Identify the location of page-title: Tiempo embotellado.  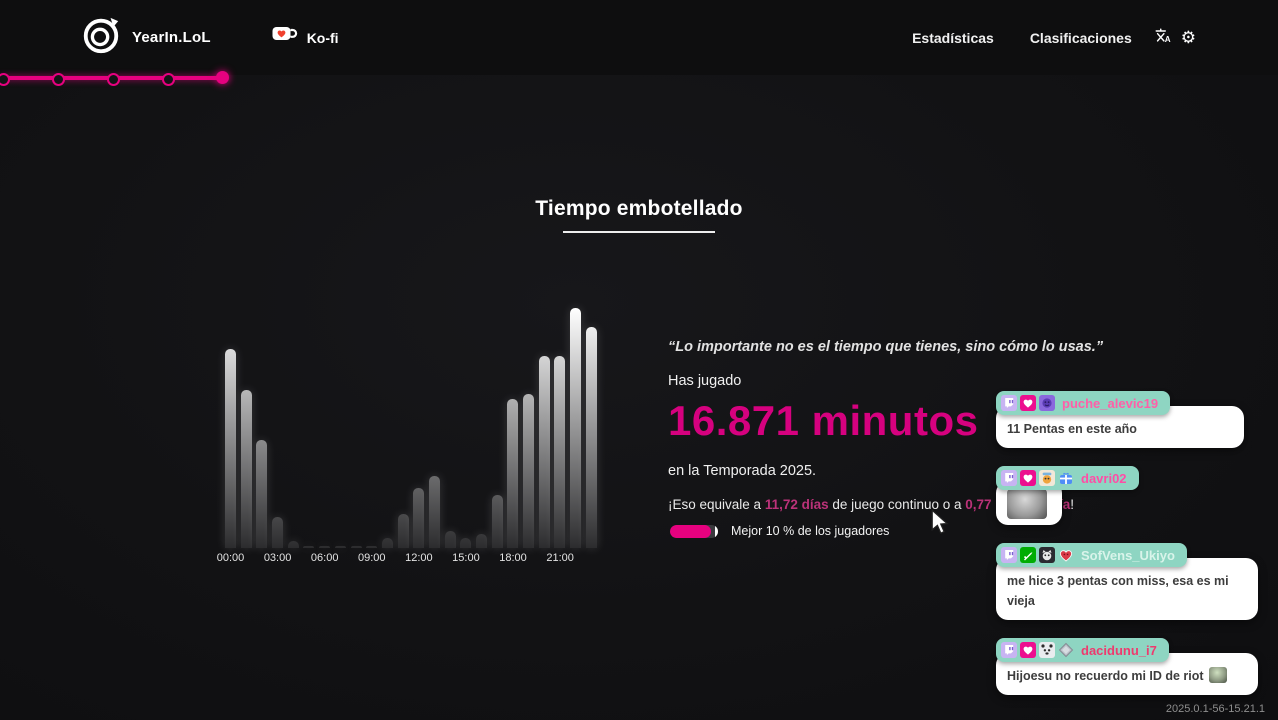
(639, 208).